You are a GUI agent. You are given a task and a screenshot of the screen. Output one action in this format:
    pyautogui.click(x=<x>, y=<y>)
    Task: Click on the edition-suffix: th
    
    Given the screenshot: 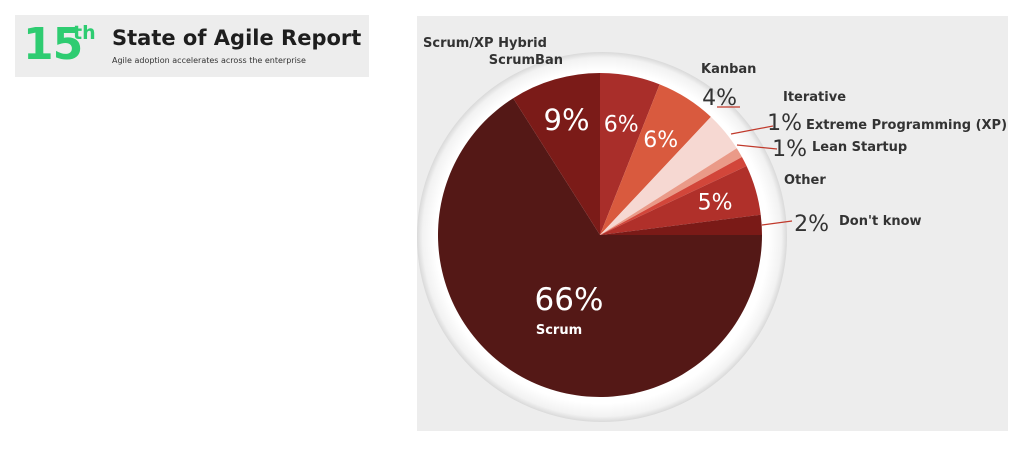 What is the action you would take?
    pyautogui.click(x=84, y=33)
    